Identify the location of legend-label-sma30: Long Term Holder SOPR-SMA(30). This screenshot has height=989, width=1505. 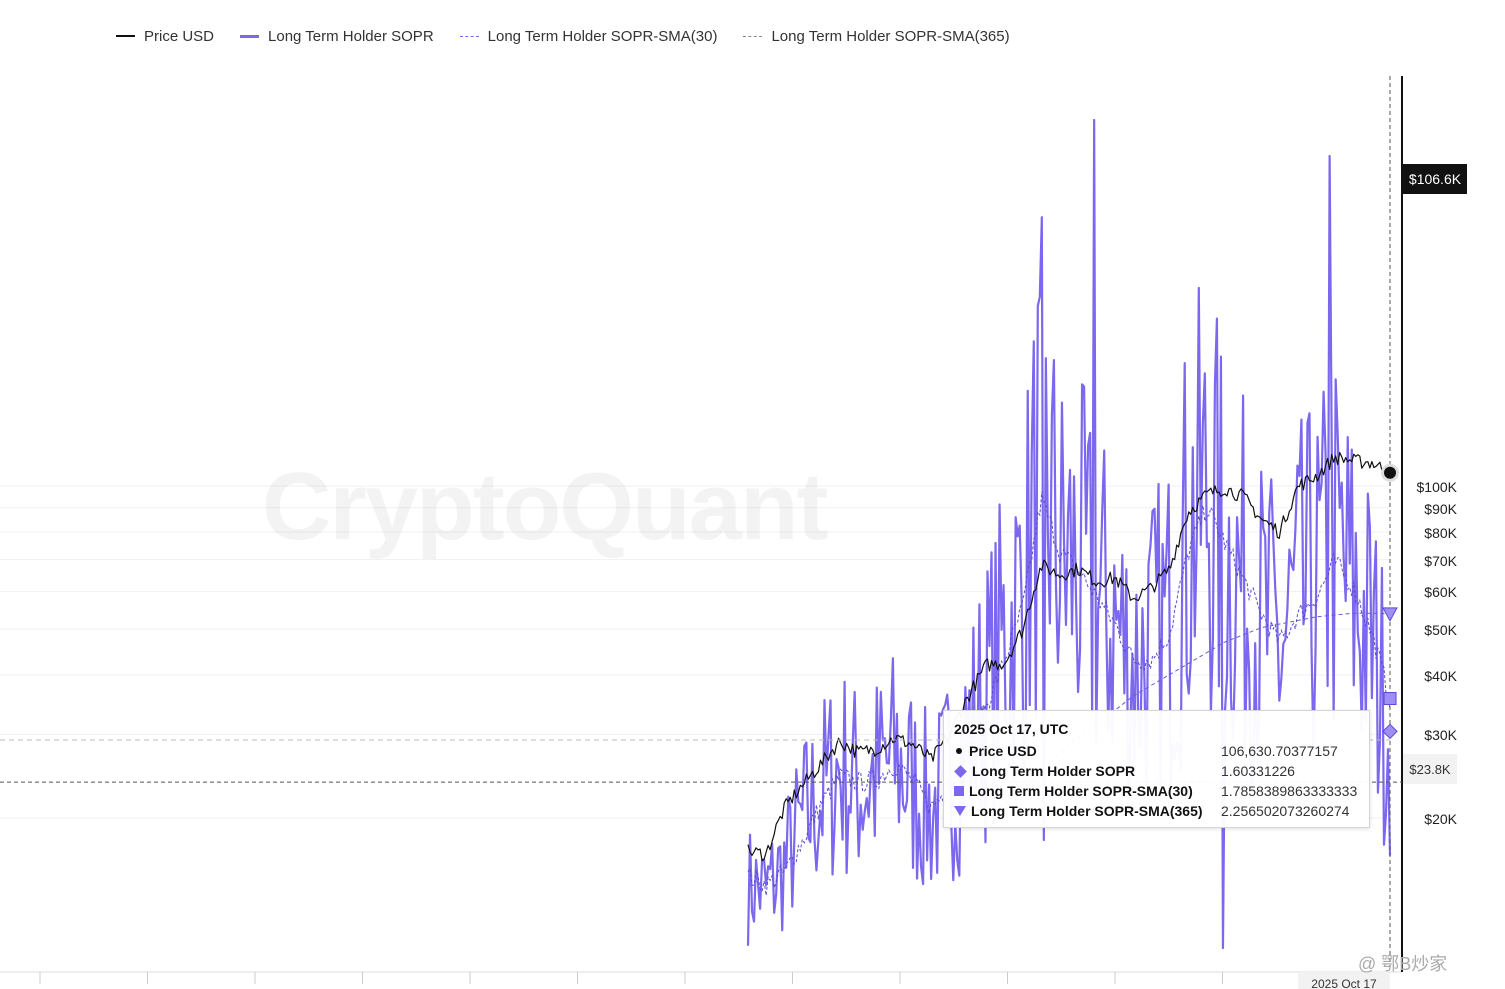
(602, 36).